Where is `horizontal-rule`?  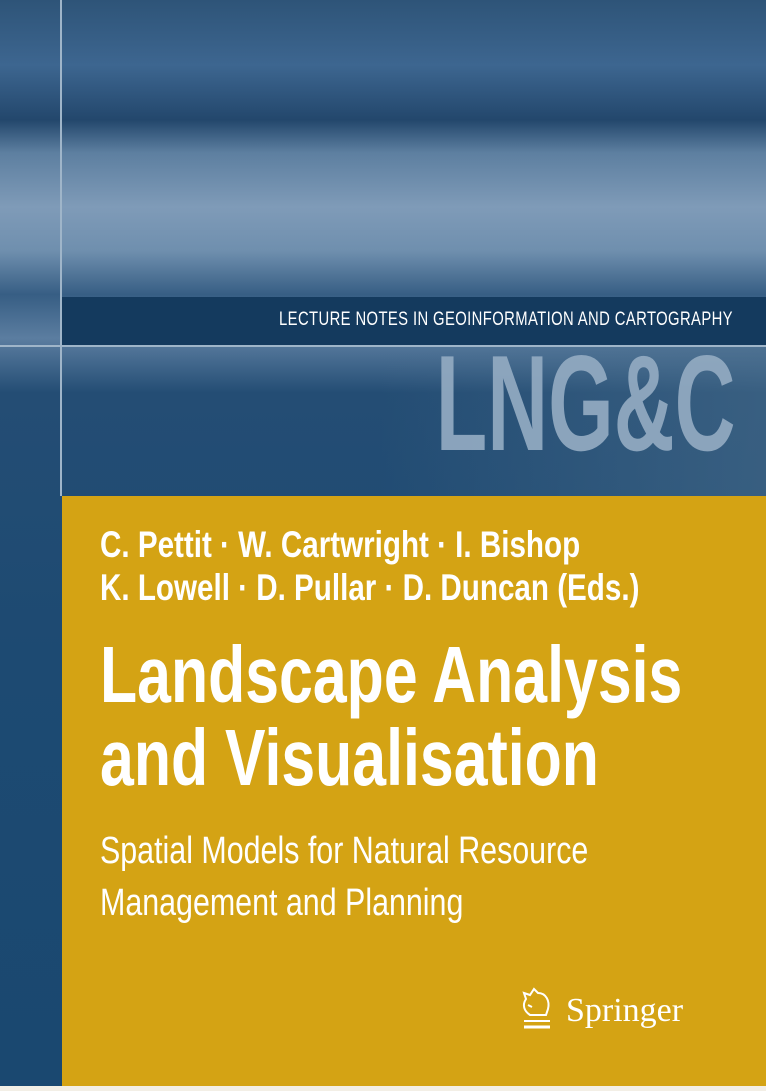
horizontal-rule is located at coordinates (383, 346).